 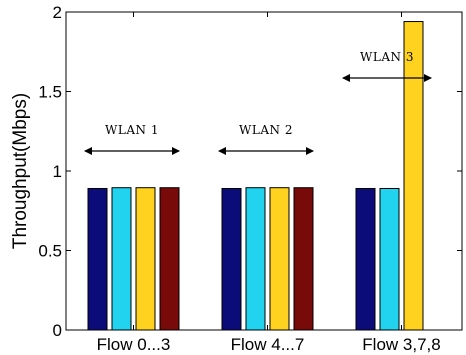 I want to click on y-tick-label: 0.5, so click(x=50, y=251).